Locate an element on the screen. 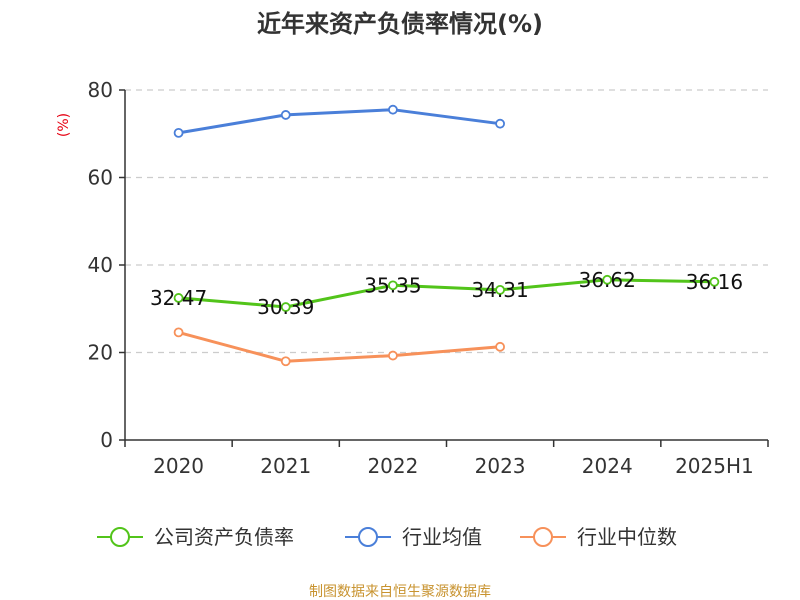 This screenshot has width=800, height=600. y-tick-label: 60 is located at coordinates (100, 178).